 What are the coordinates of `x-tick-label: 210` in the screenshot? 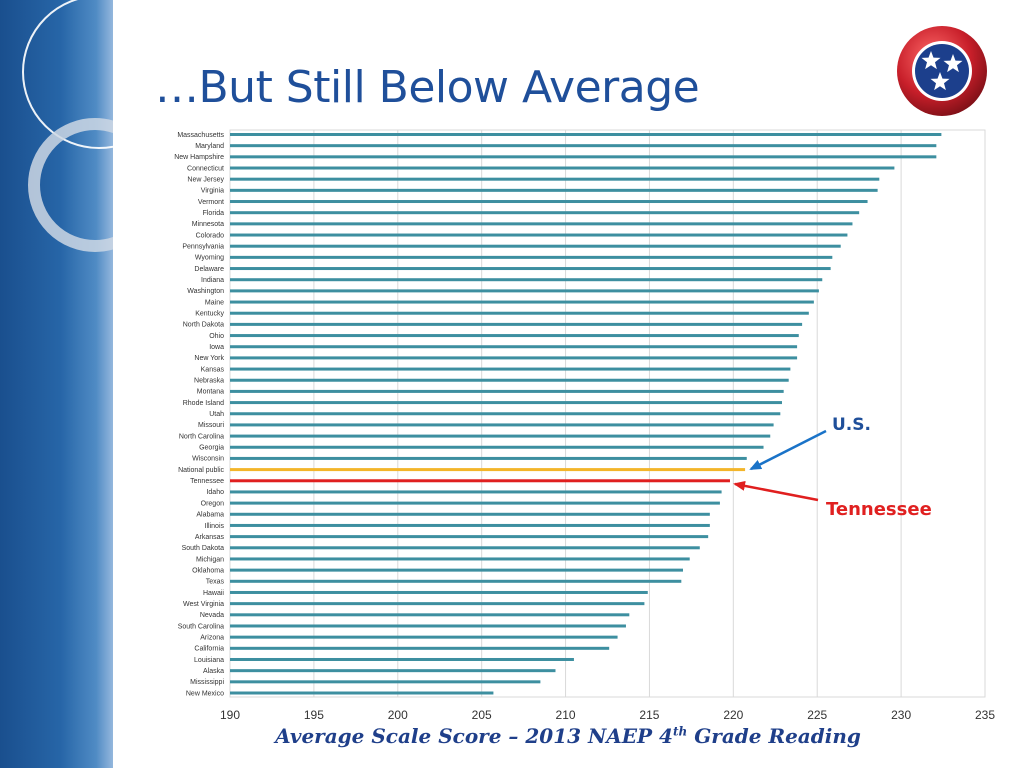 It's located at (566, 715).